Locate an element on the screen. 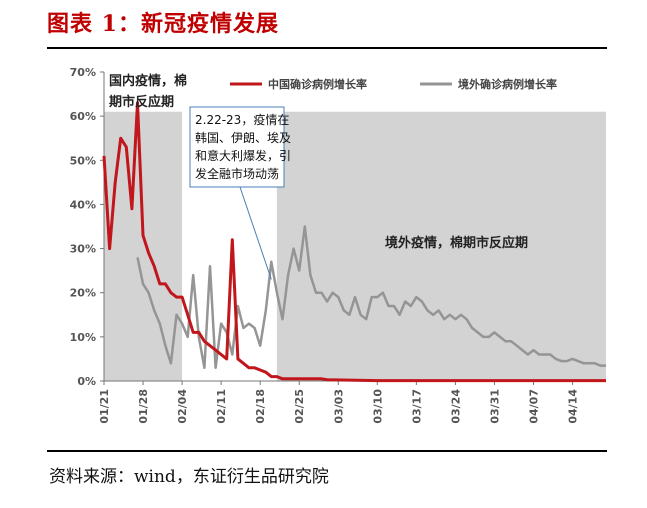  source-note: 资料来源：wind，东证衍生品研究院 is located at coordinates (189, 477).